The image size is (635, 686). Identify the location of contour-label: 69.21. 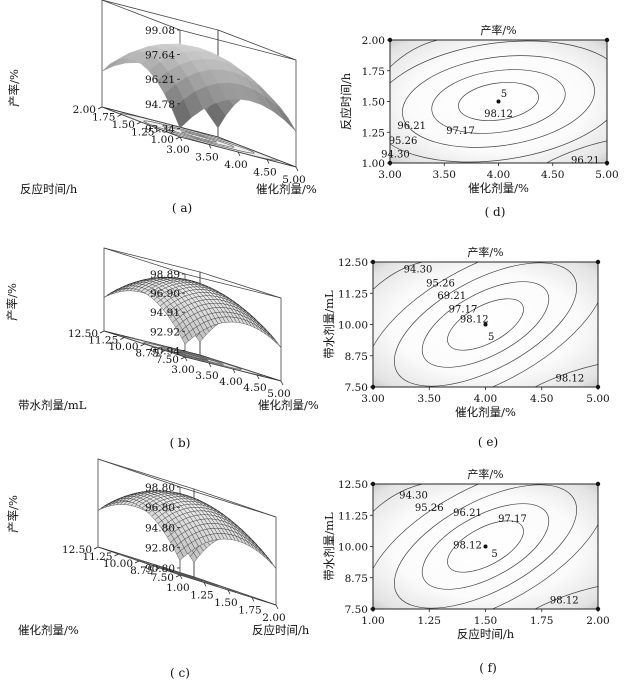
(451, 296).